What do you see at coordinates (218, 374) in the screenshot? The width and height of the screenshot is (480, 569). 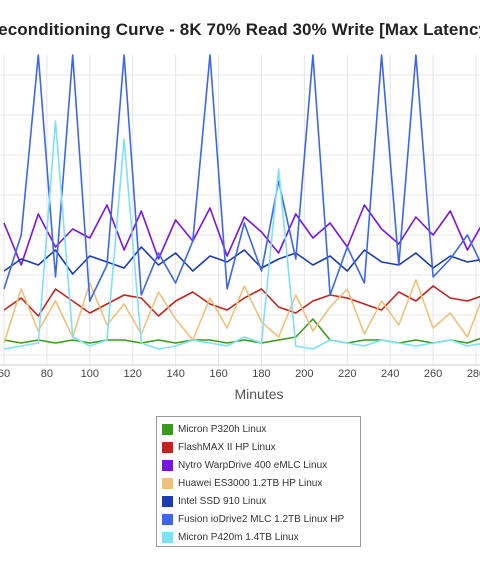 I see `x-tick-label: 160` at bounding box center [218, 374].